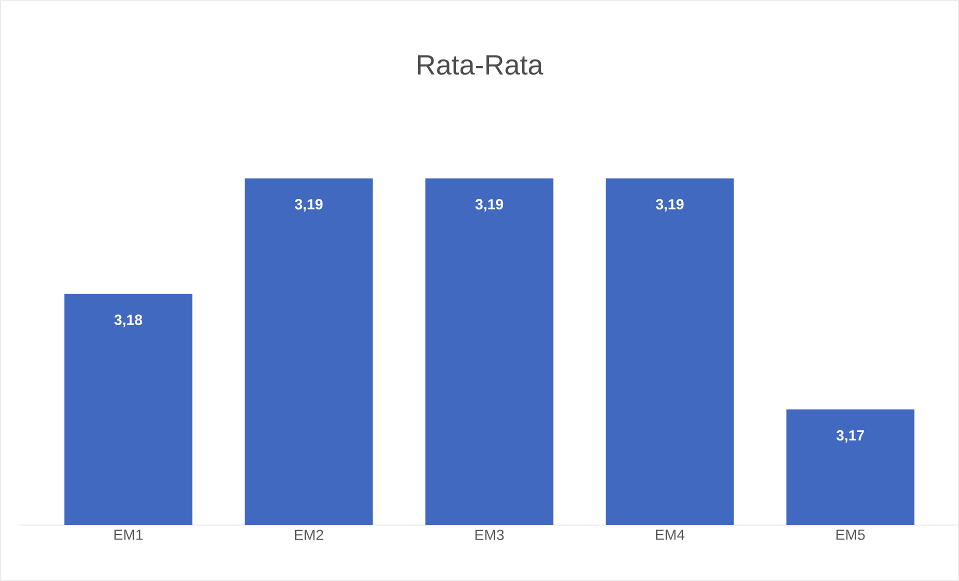  What do you see at coordinates (309, 535) in the screenshot?
I see `x-tick-label: EM2` at bounding box center [309, 535].